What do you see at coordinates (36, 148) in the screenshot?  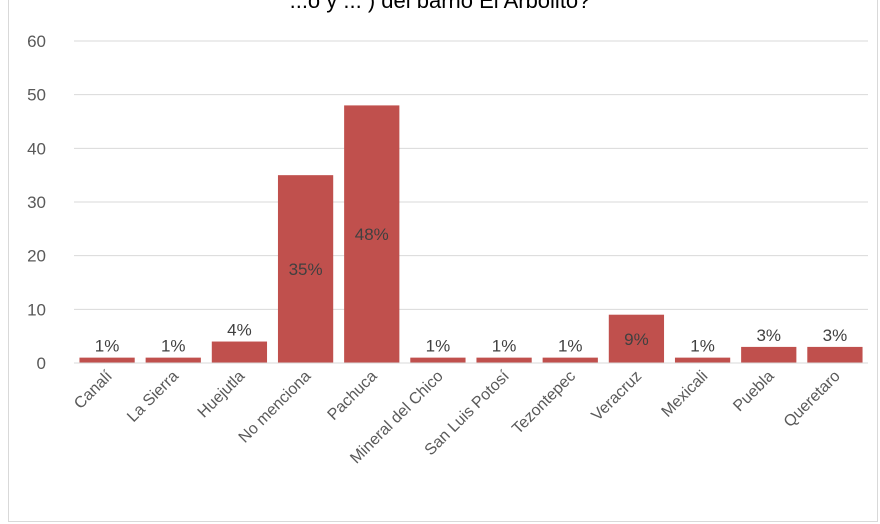 I see `y-tick-label: 40` at bounding box center [36, 148].